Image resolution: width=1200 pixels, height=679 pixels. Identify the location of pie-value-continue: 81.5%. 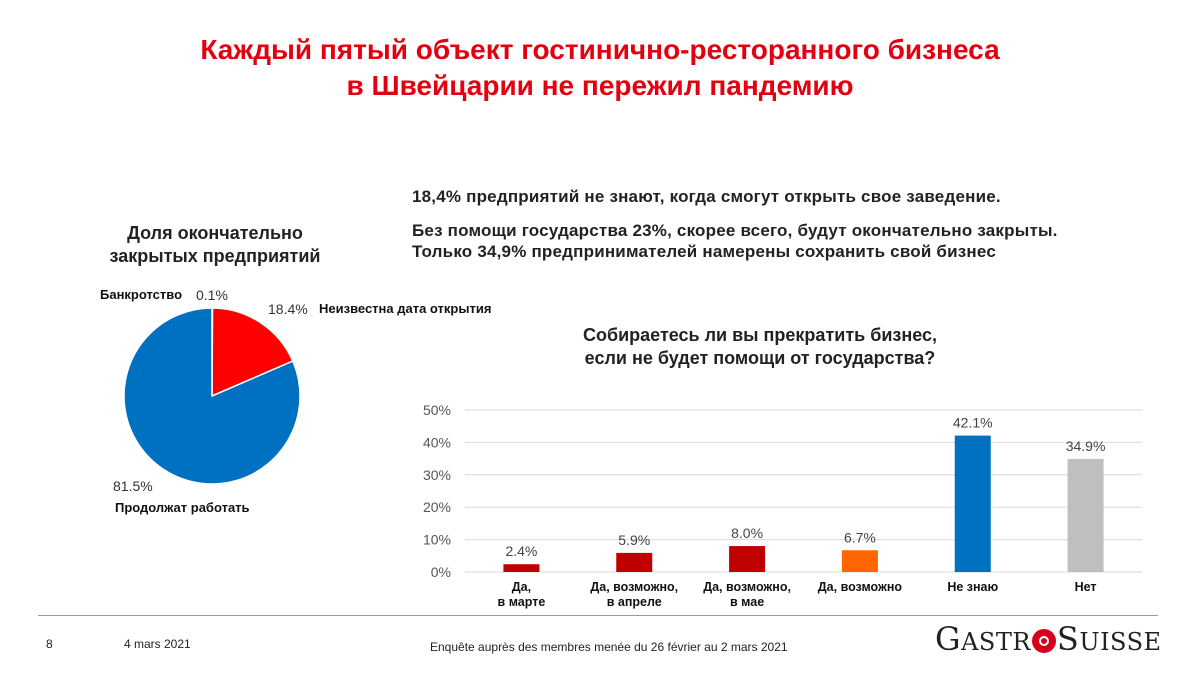
(133, 486).